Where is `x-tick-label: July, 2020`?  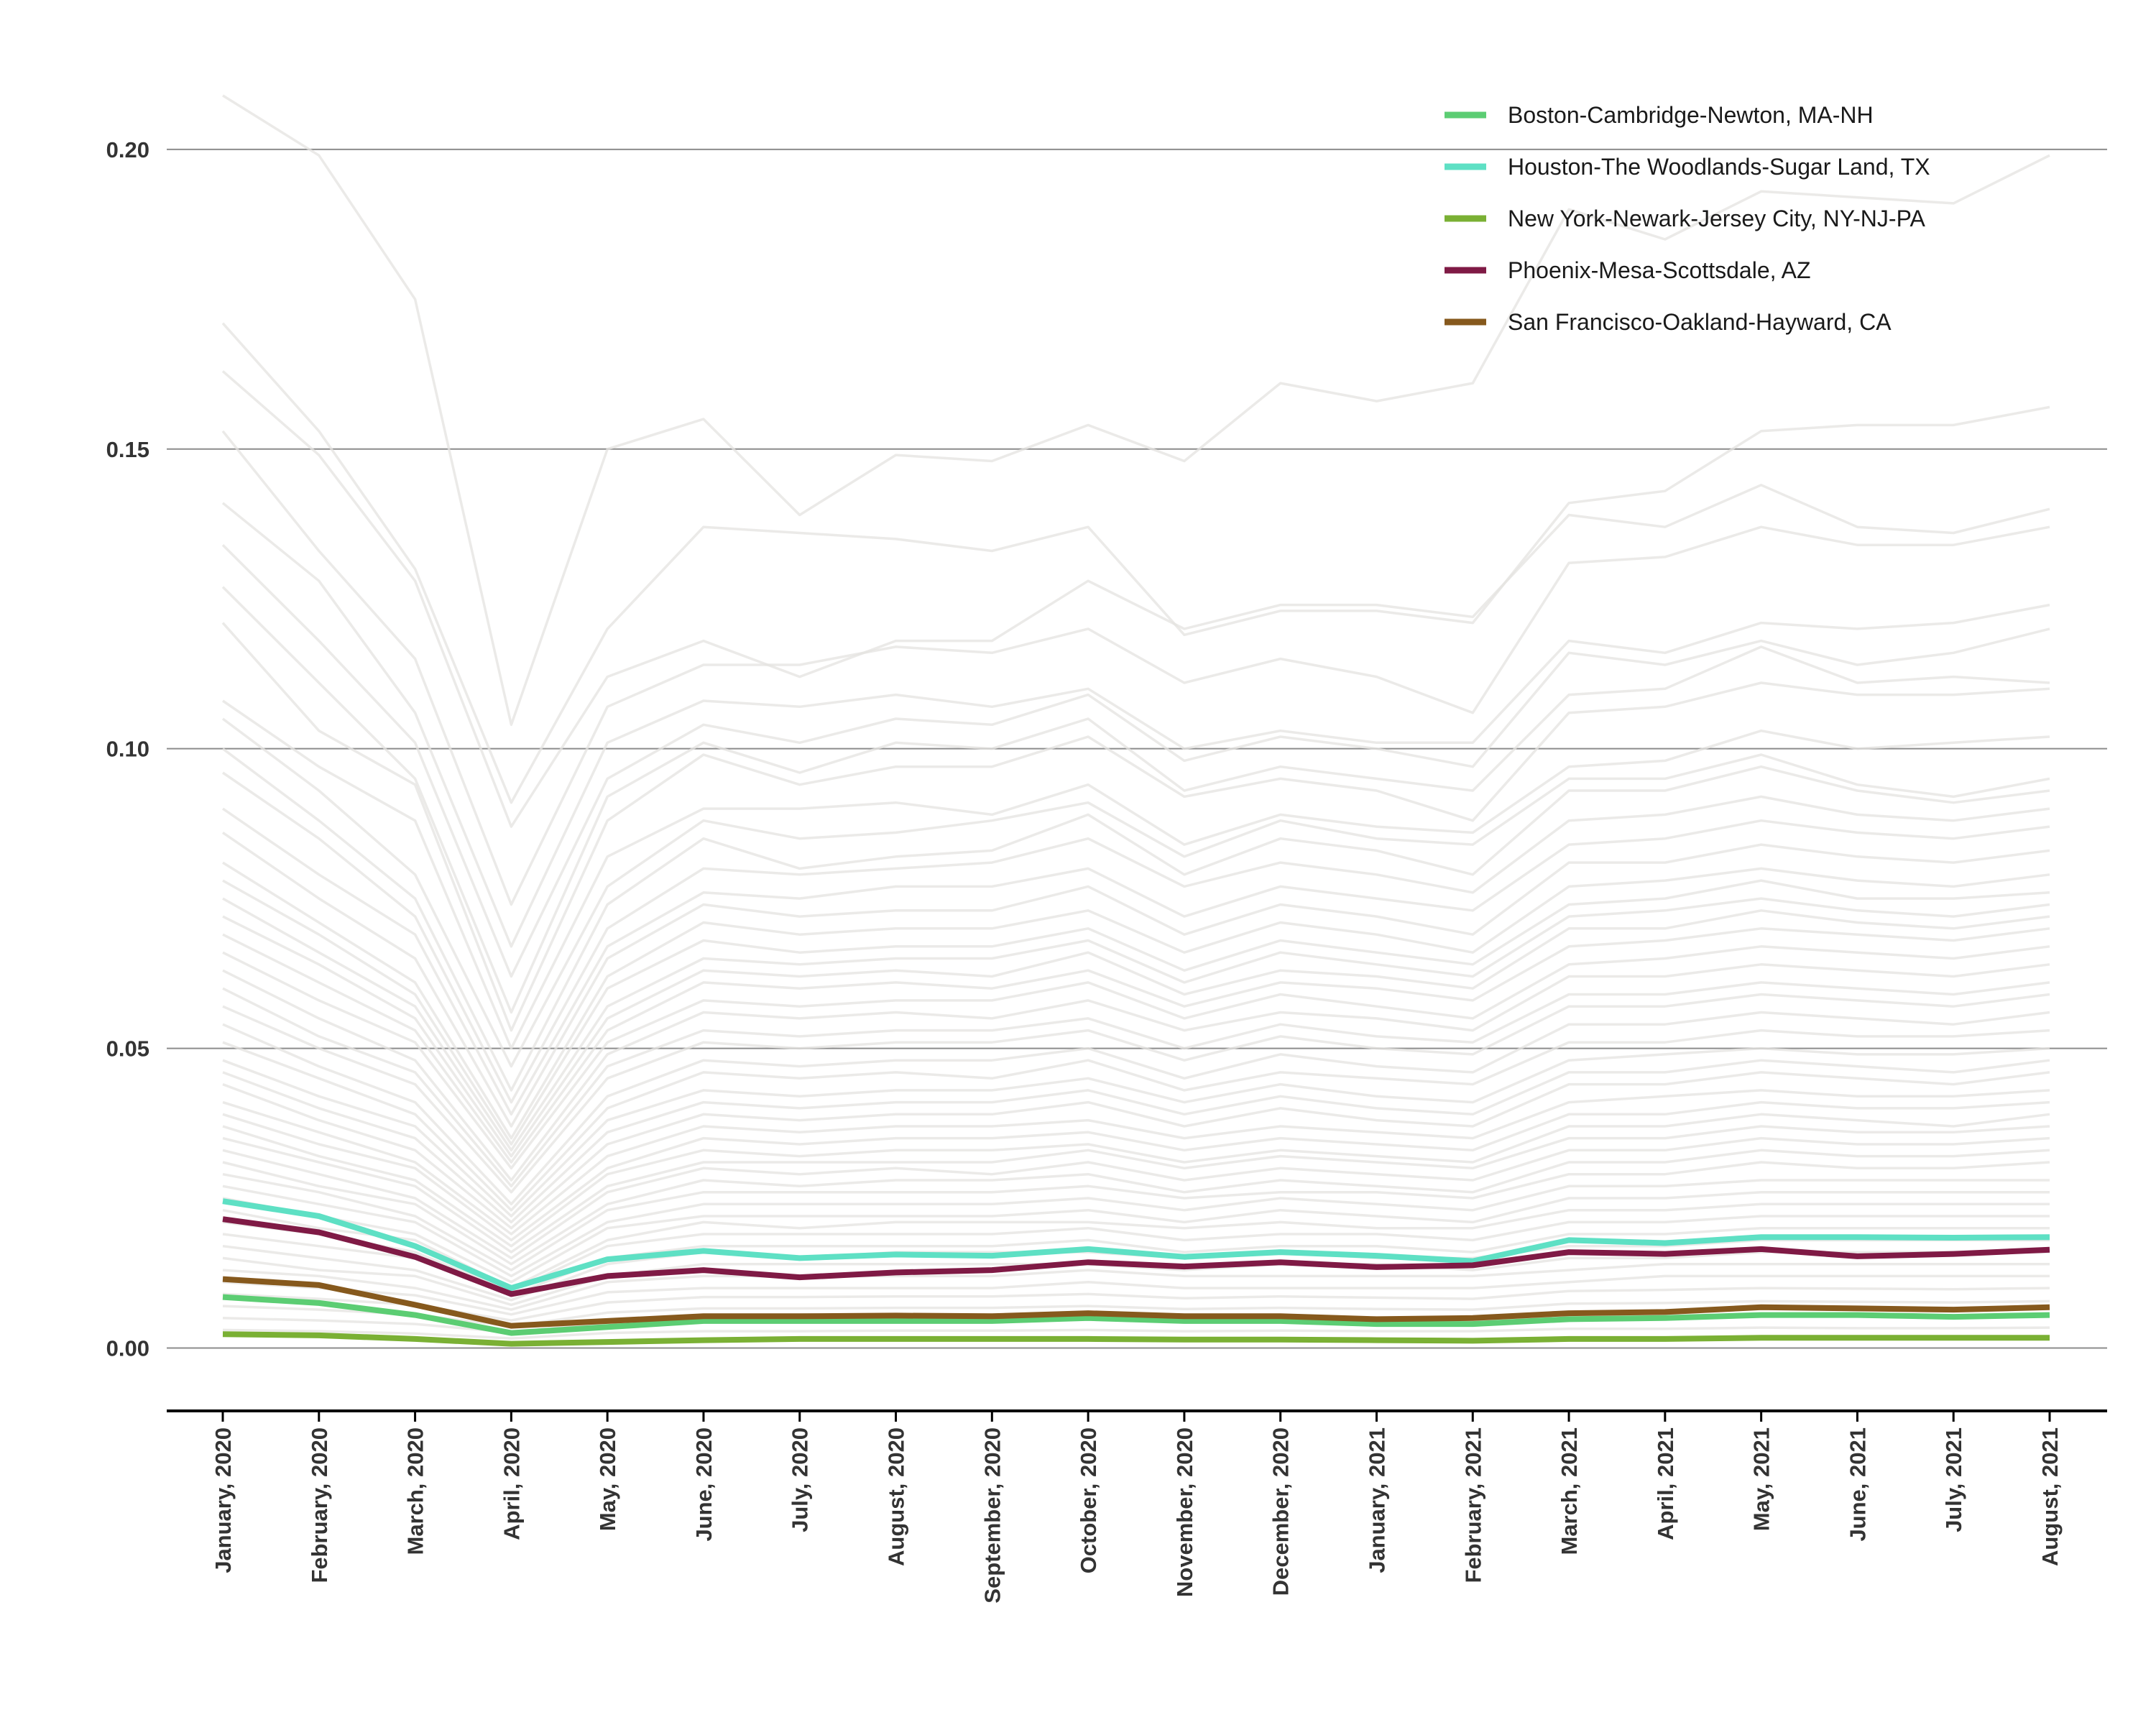
x-tick-label: July, 2020 is located at coordinates (801, 1479).